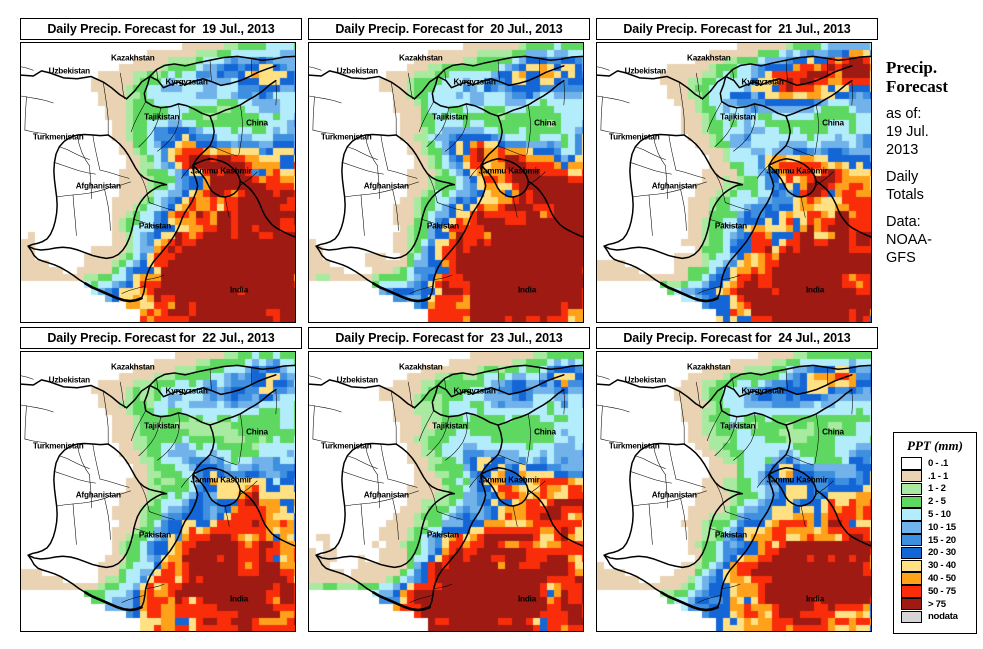  What do you see at coordinates (912, 67) in the screenshot?
I see `side-heading-line1: Precip.` at bounding box center [912, 67].